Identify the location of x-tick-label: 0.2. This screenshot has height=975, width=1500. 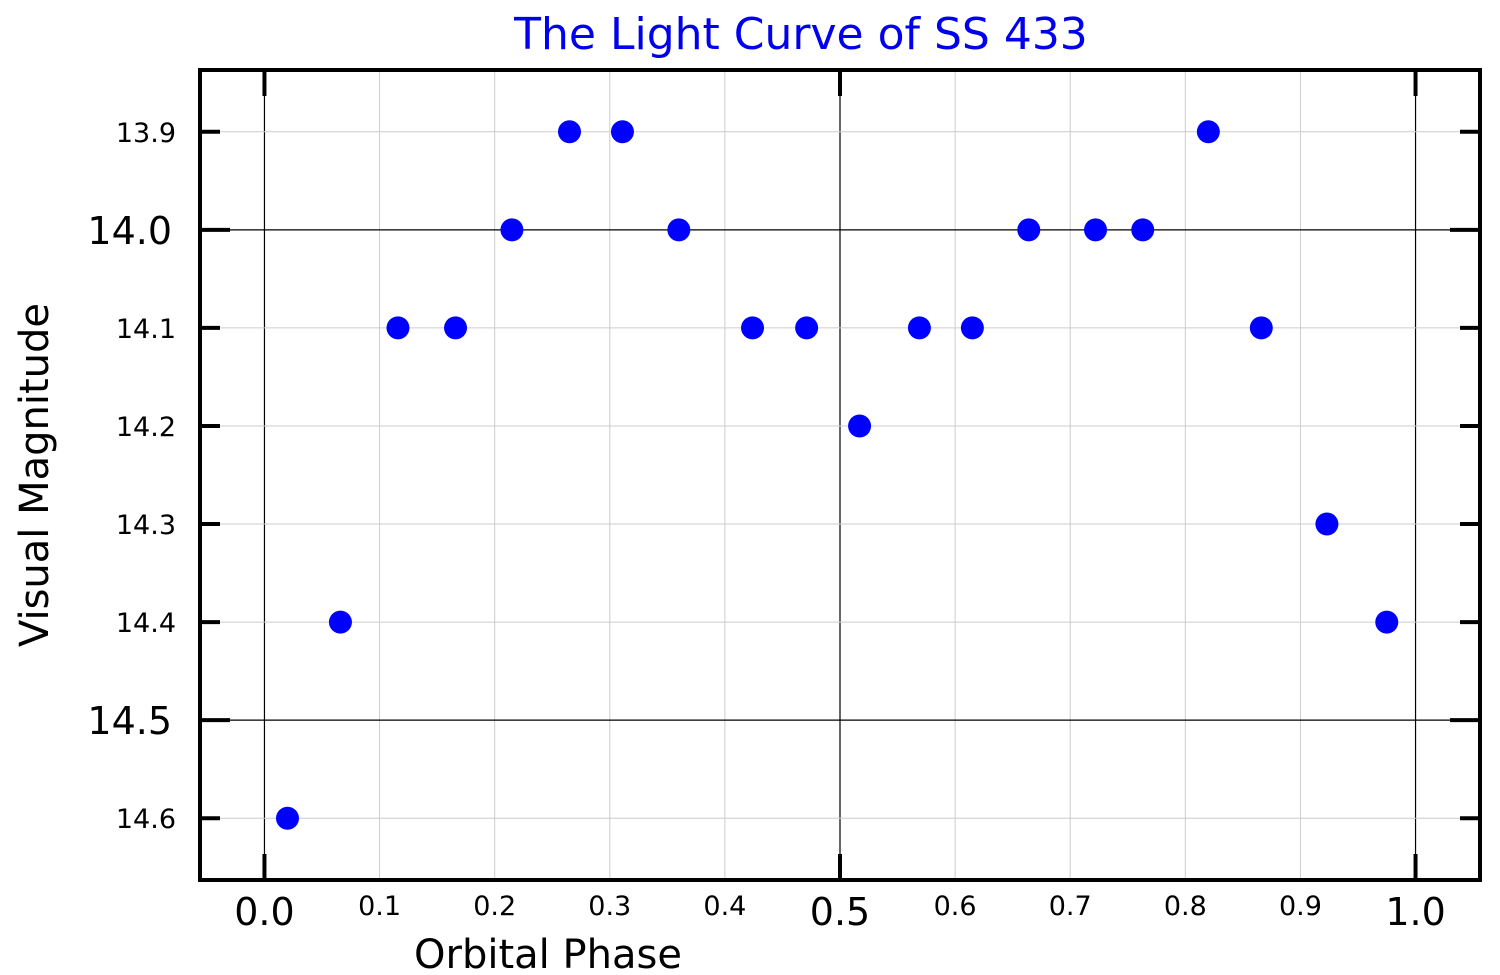
(494, 906).